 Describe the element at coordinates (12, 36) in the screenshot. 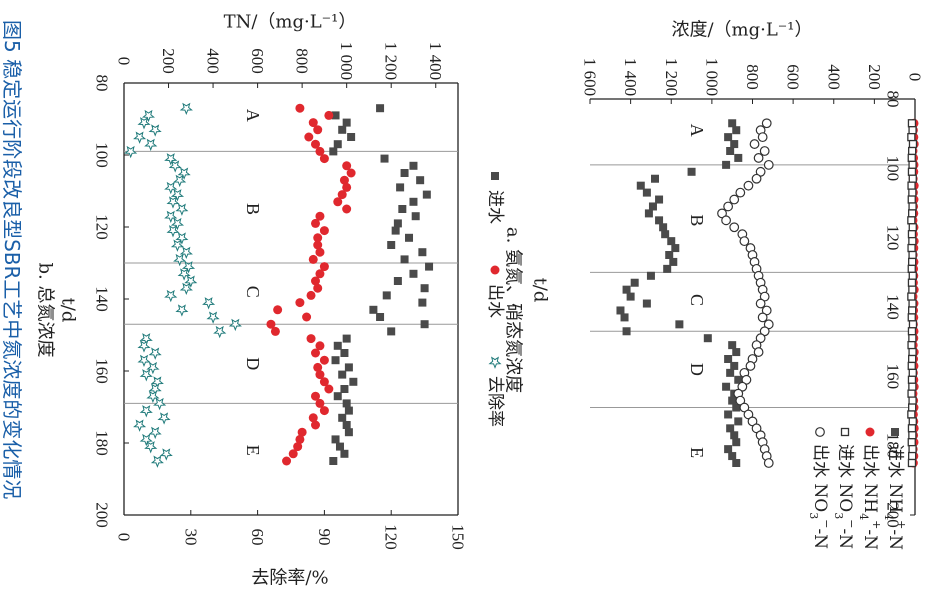

I see `figure-number: 图5` at that location.